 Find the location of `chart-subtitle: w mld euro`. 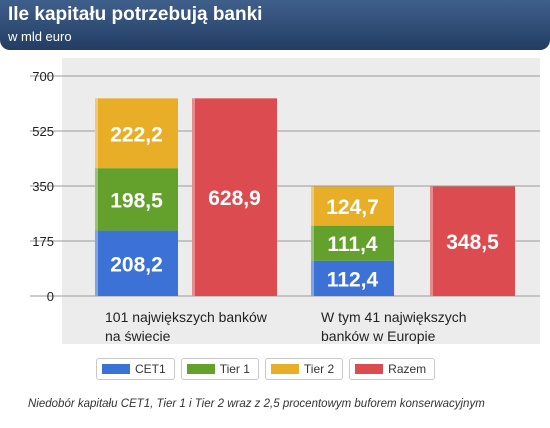

chart-subtitle: w mld euro is located at coordinates (40, 36).